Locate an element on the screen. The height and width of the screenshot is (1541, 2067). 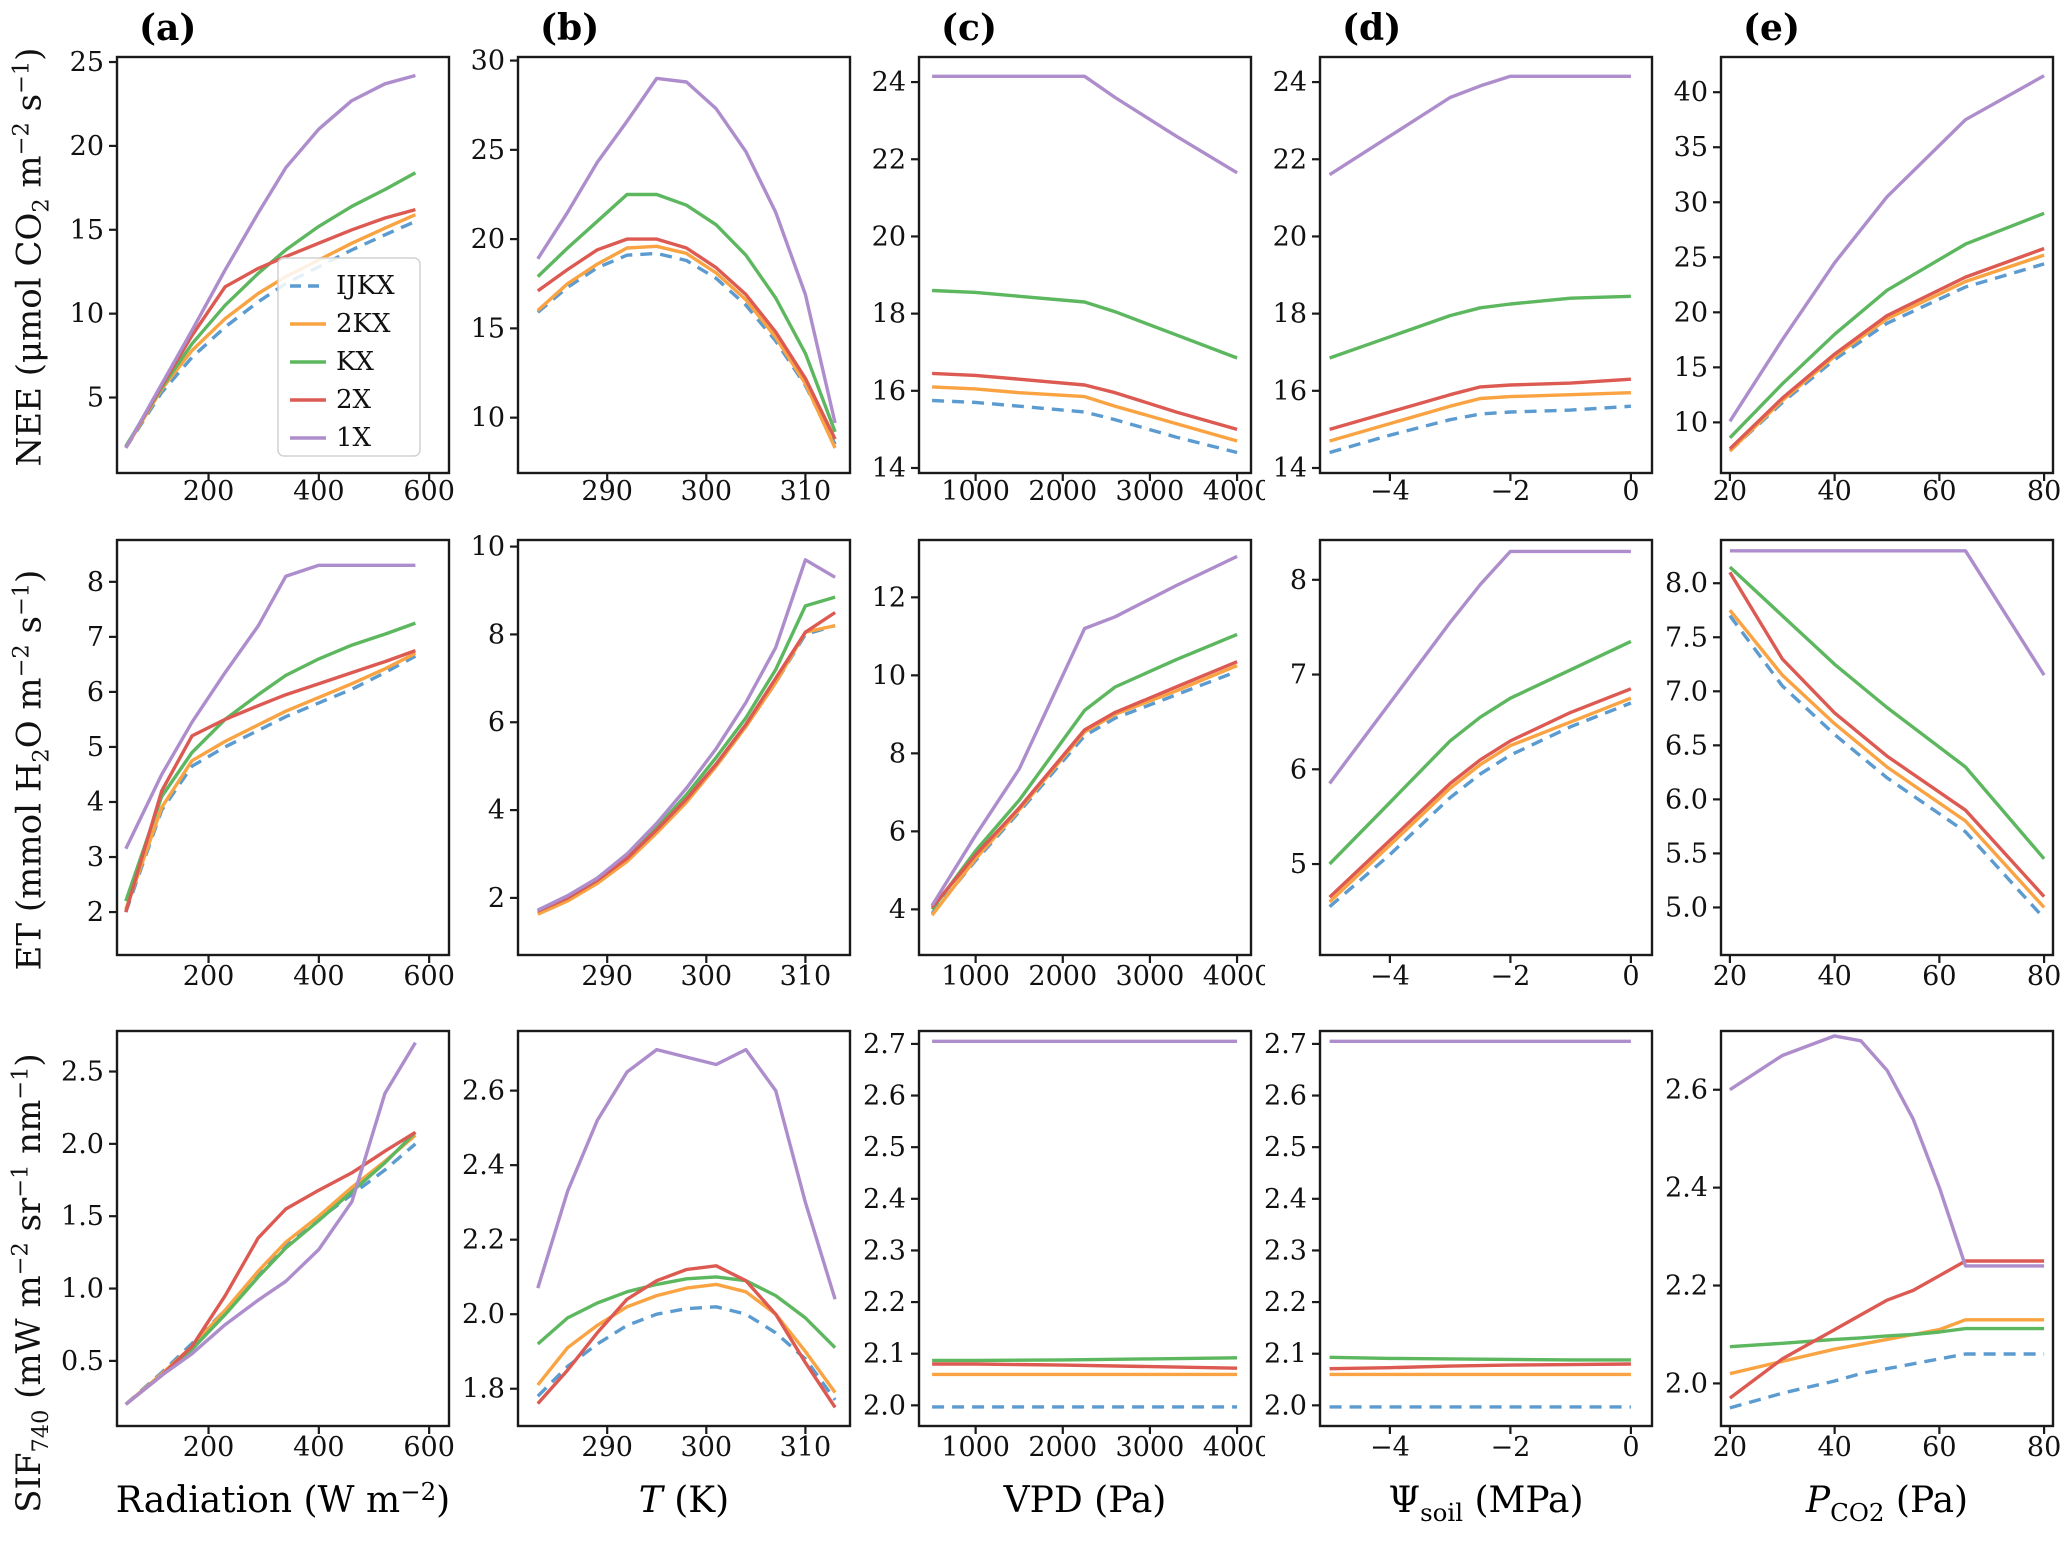
label-segment: 2 is located at coordinates (41, 756).